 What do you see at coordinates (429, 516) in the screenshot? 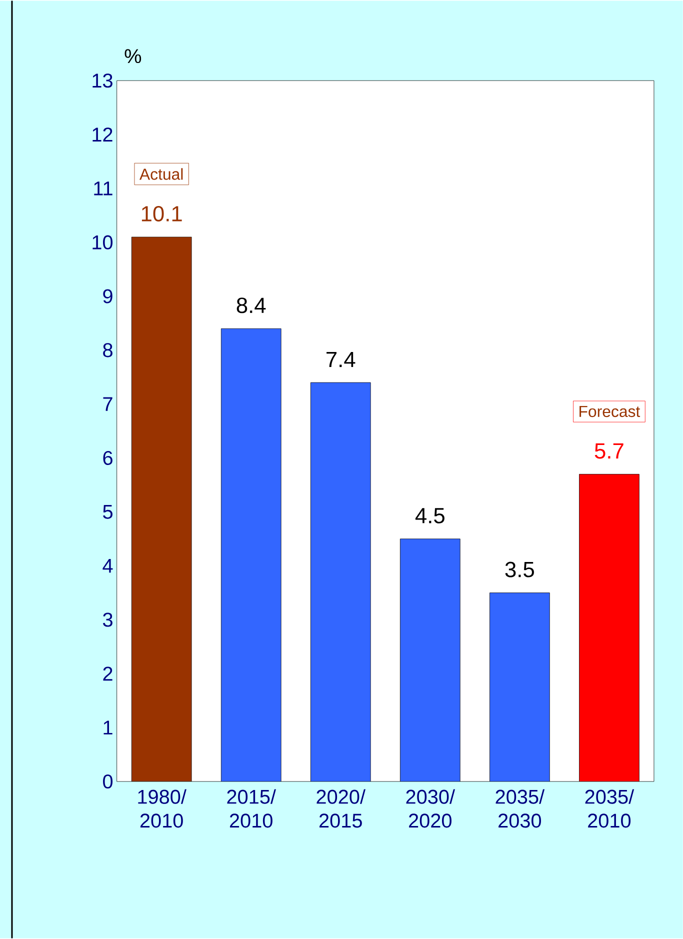
I see `data-label: 4.5` at bounding box center [429, 516].